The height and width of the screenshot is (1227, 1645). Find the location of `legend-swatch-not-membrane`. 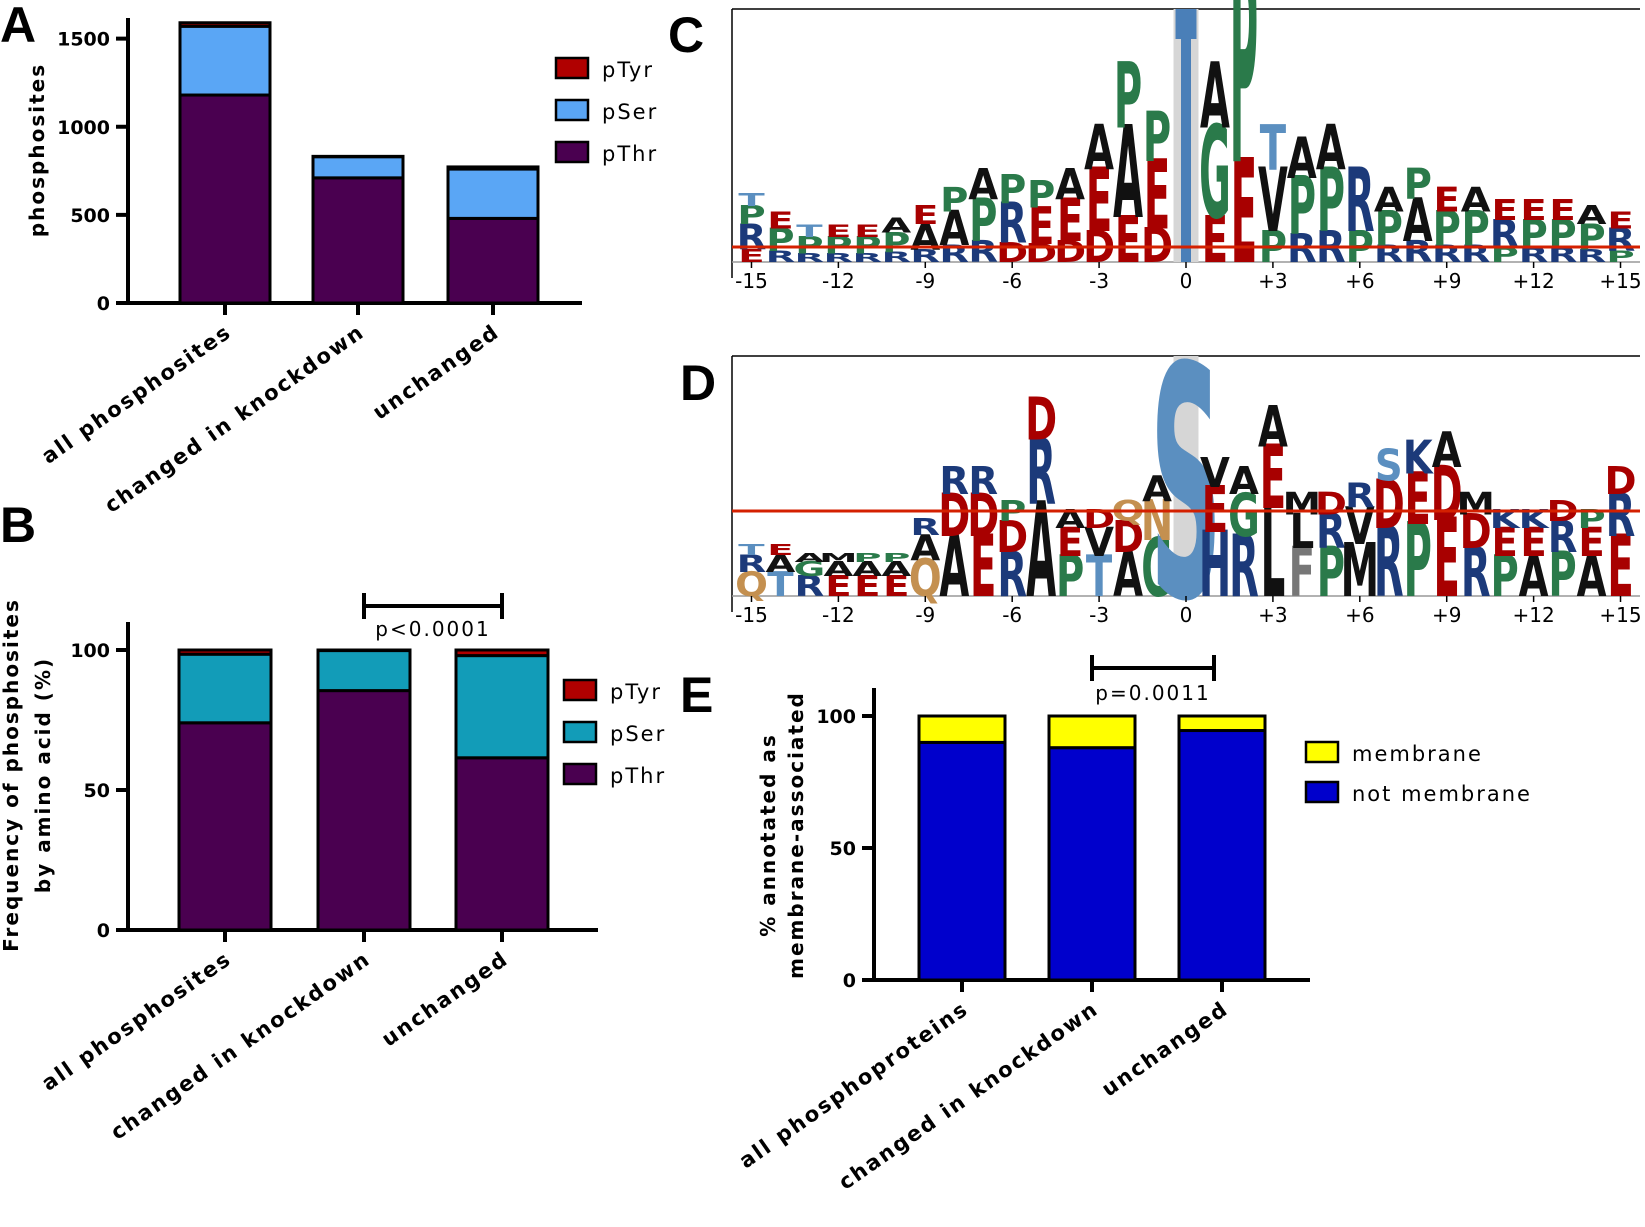

legend-swatch-not-membrane is located at coordinates (1322, 792).